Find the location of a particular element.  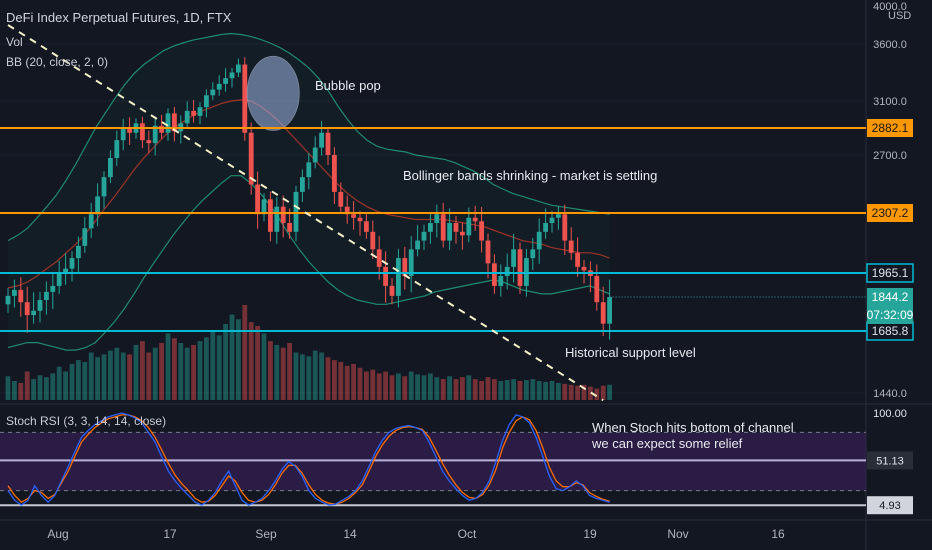

x-tick-label: 14 is located at coordinates (350, 534).